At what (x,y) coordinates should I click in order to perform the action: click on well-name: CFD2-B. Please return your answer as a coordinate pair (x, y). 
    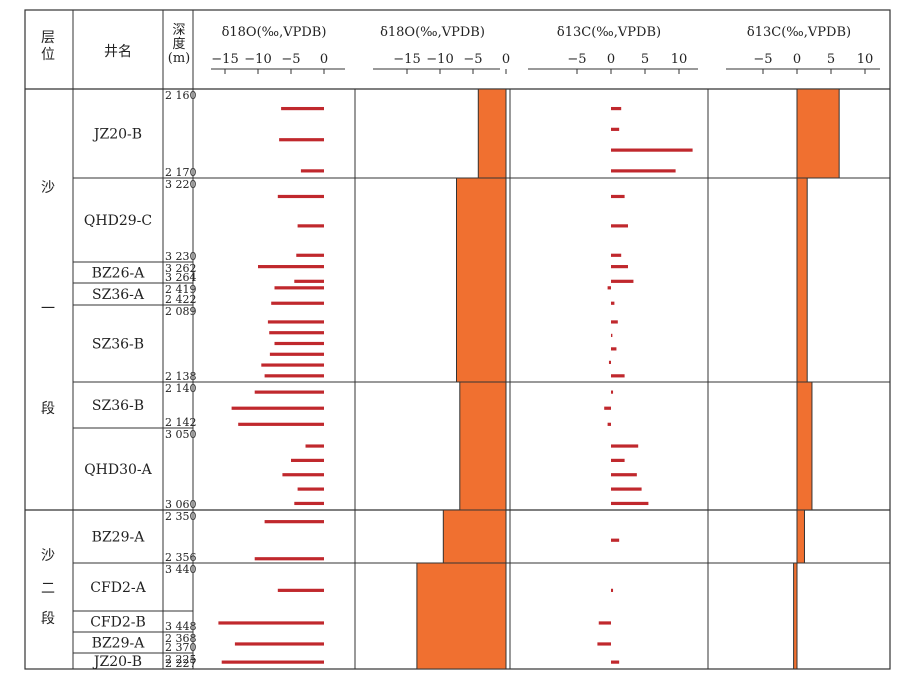
    Looking at the image, I should click on (118, 623).